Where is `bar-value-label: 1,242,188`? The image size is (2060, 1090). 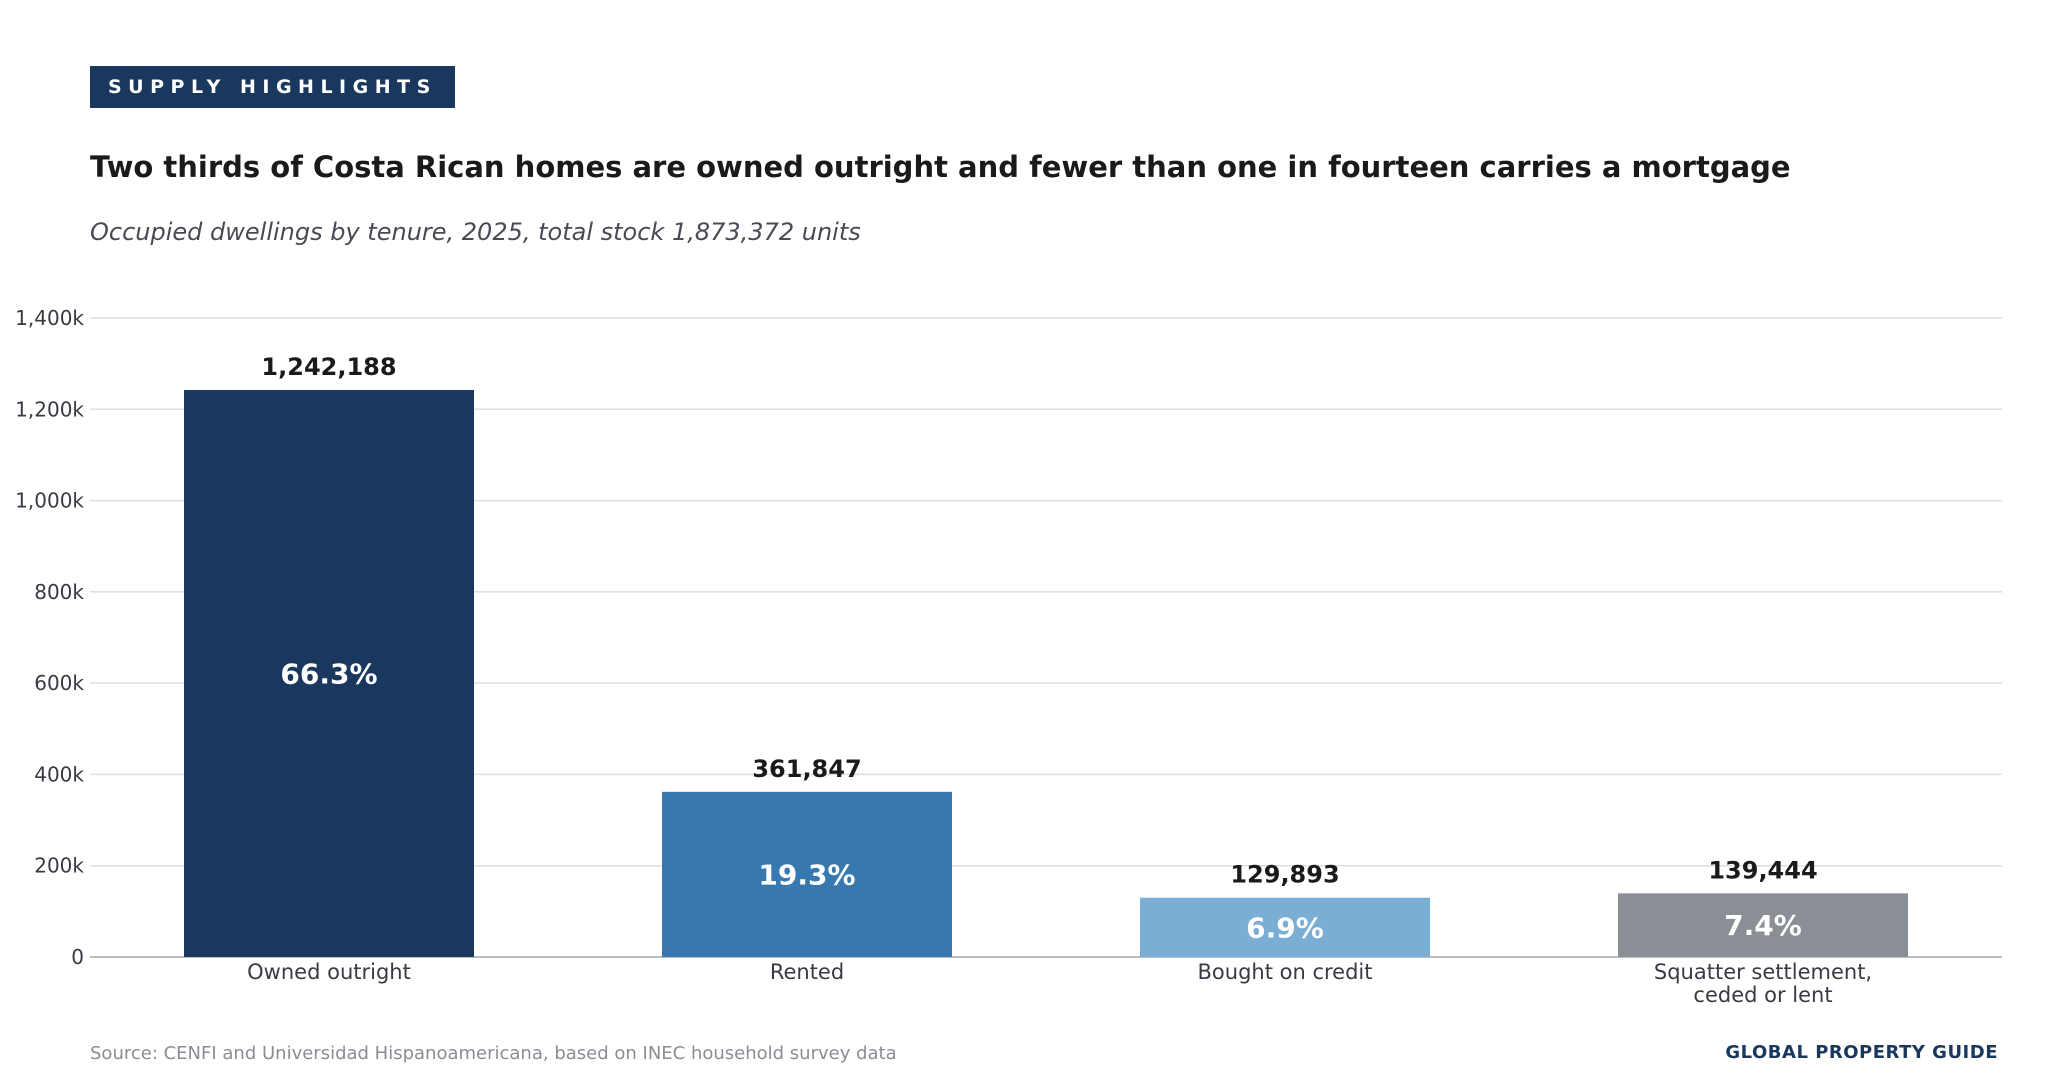 bar-value-label: 1,242,188 is located at coordinates (328, 367).